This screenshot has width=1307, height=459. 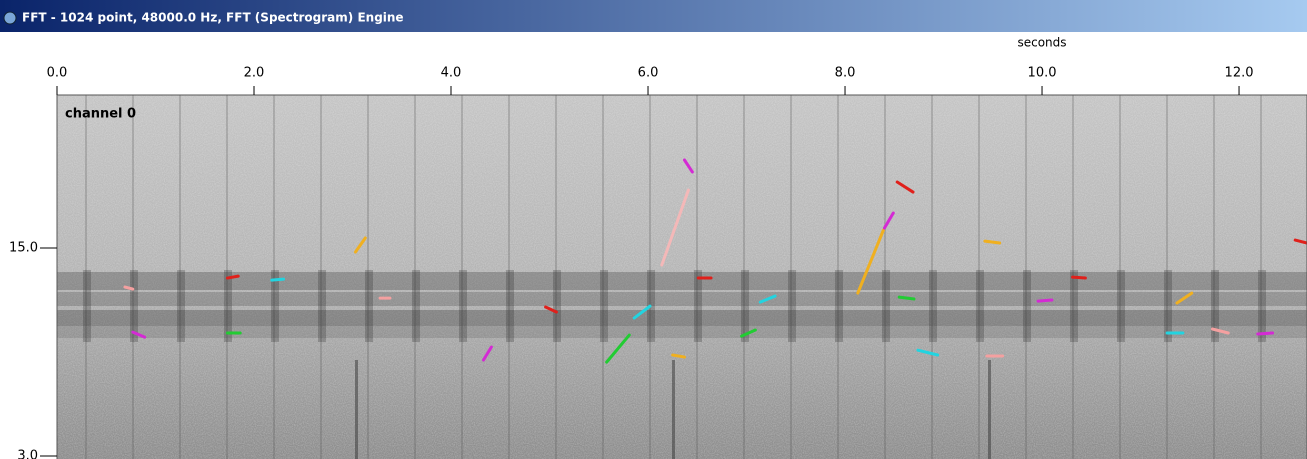 What do you see at coordinates (648, 73) in the screenshot?
I see `x-tick-label: 6.0` at bounding box center [648, 73].